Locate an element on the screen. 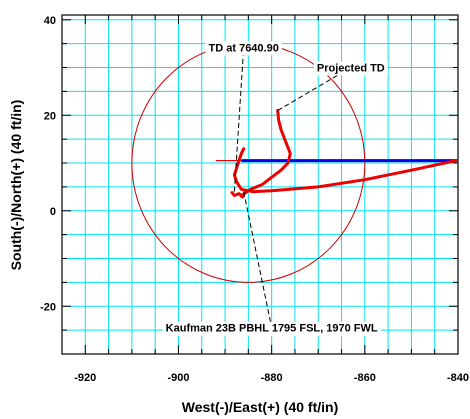 Image resolution: width=470 pixels, height=419 pixels. y-axis-title: South(-)/North(+) (40 ft/in) is located at coordinates (16, 185).